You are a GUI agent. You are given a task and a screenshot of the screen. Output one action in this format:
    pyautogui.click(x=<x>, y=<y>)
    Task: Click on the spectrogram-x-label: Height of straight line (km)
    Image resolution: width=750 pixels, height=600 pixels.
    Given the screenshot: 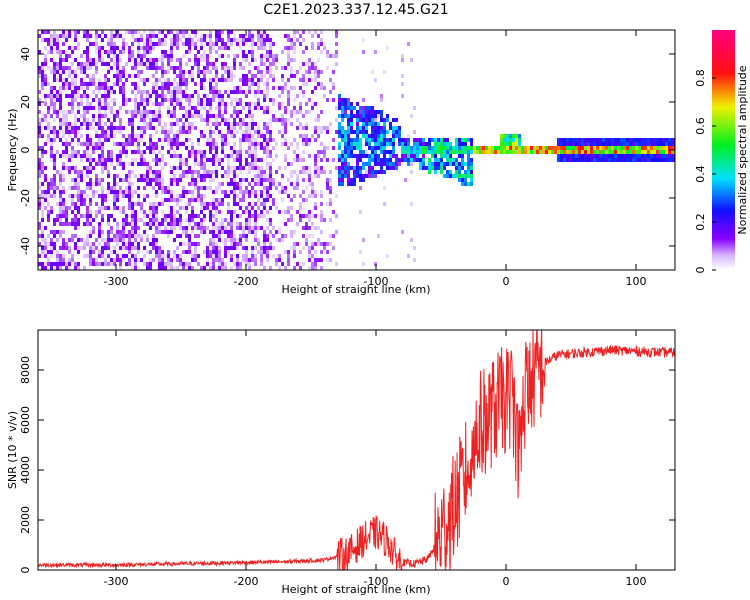 What is the action you would take?
    pyautogui.click(x=355, y=289)
    